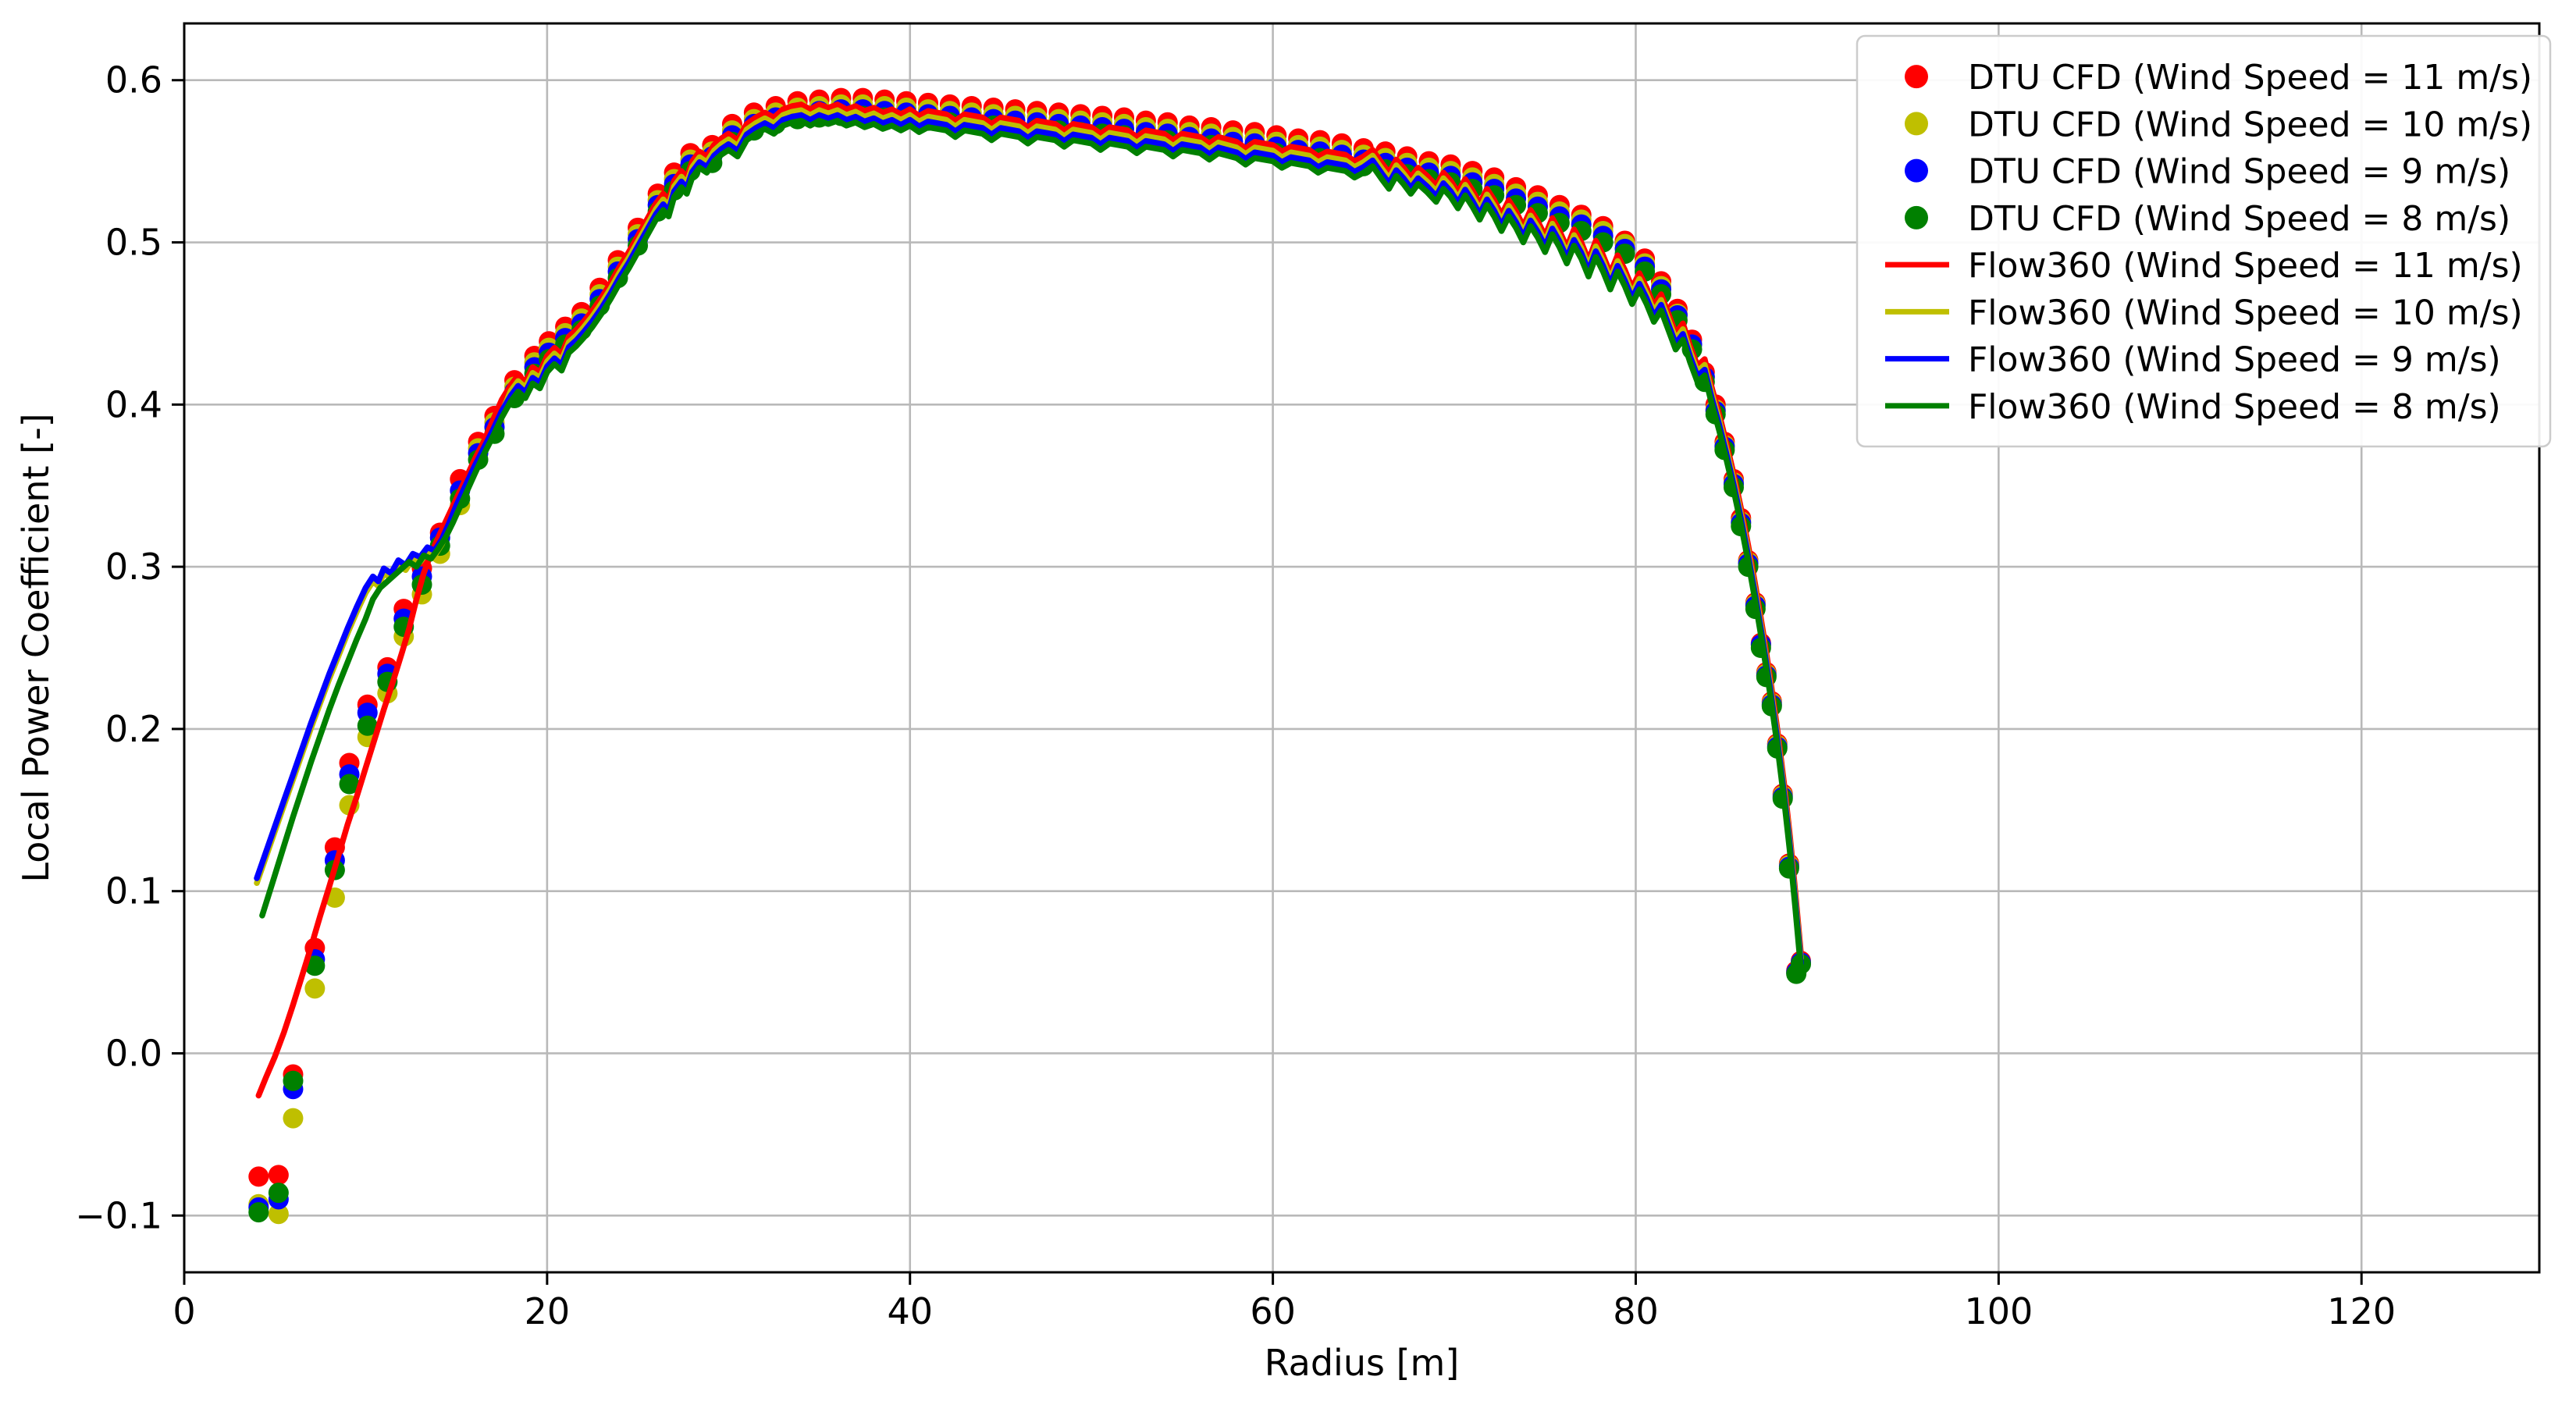  Describe the element at coordinates (1636, 1311) in the screenshot. I see `x-tick-label: 80` at that location.